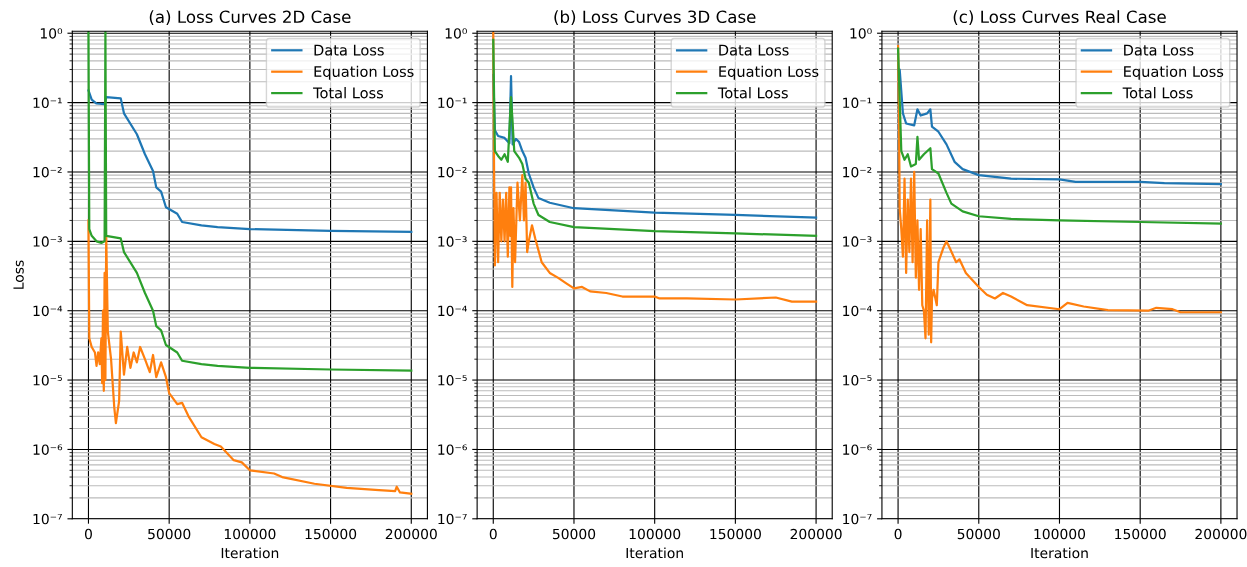 The image size is (1247, 567). What do you see at coordinates (250, 18) in the screenshot?
I see `chart-title: (a) Loss Curves 2D Case` at bounding box center [250, 18].